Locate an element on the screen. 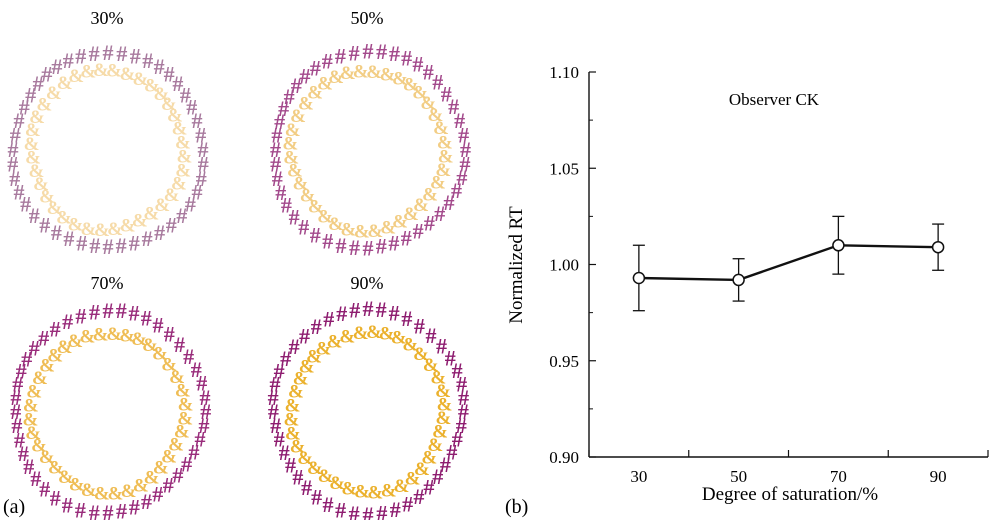 The image size is (1001, 520). y-tick-label: 0.95 is located at coordinates (564, 361).